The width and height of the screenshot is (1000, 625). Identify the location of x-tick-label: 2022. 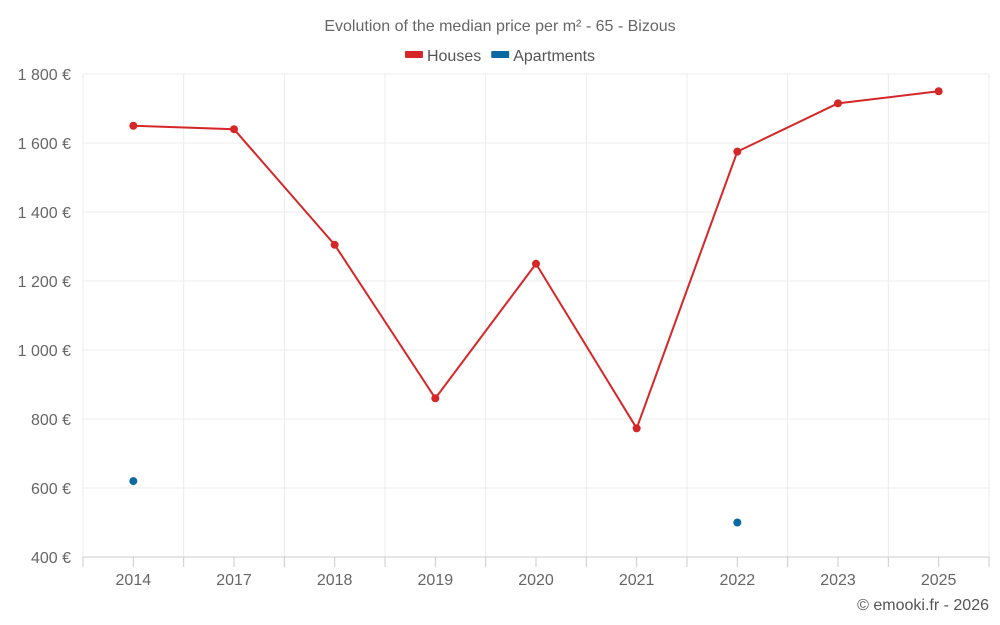
(738, 580).